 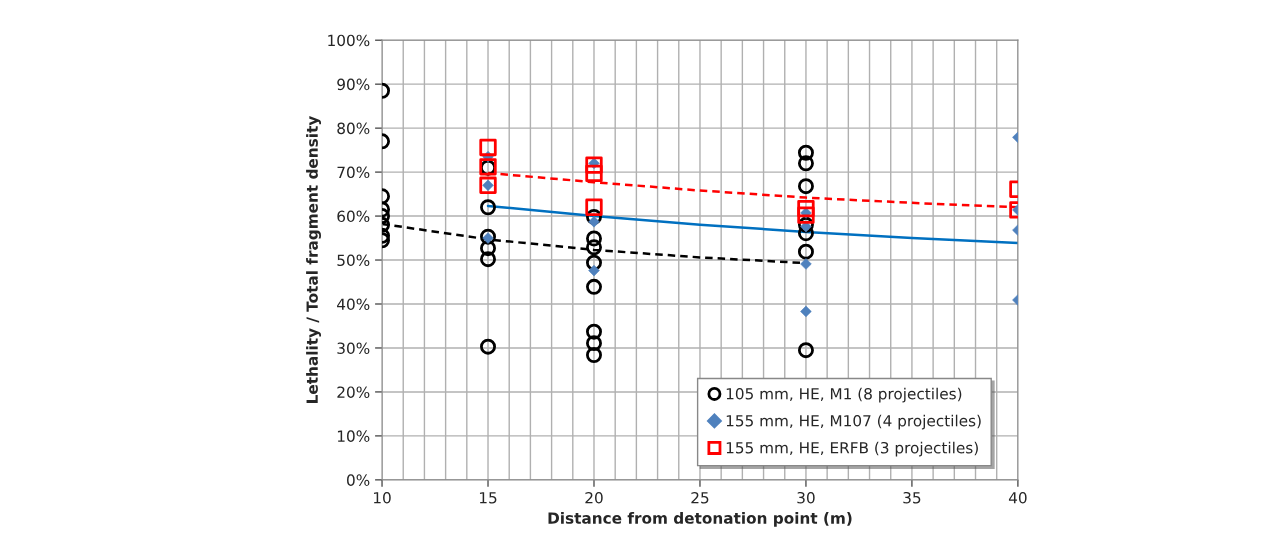 I want to click on x-tick-label: 30, so click(x=806, y=497).